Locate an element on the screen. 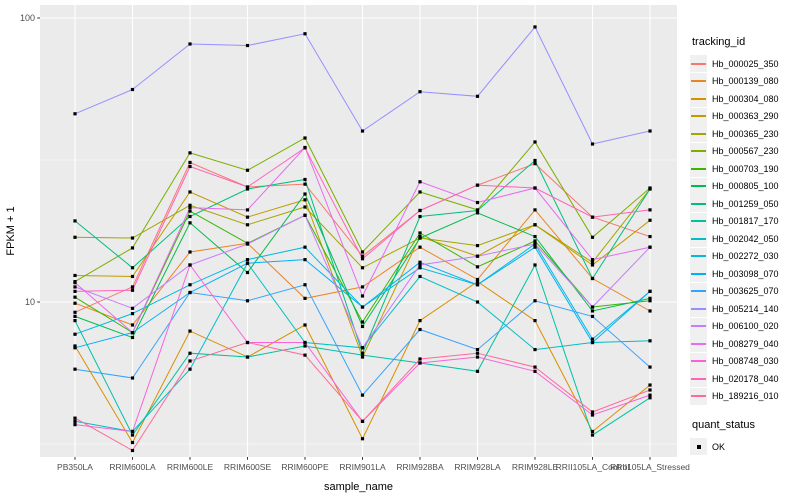  quant-legend-label: OK is located at coordinates (719, 446).